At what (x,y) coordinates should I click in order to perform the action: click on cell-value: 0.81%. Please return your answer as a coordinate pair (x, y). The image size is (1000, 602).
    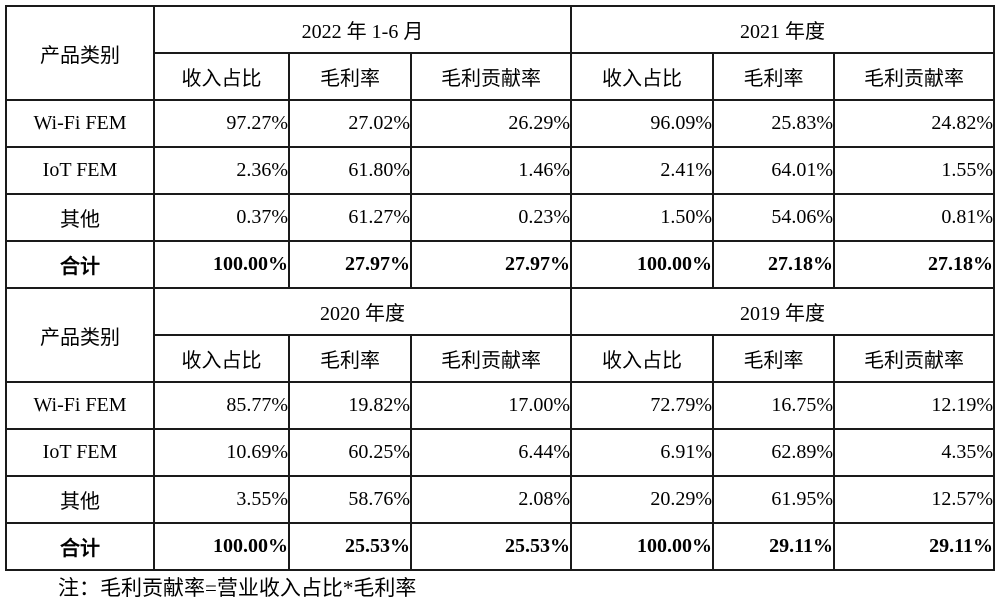
    Looking at the image, I should click on (914, 217).